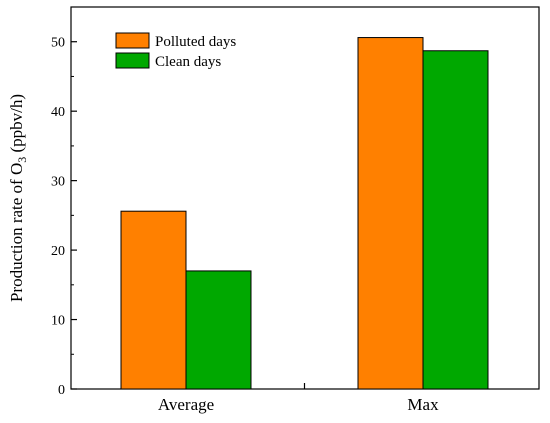 This screenshot has width=550, height=423. What do you see at coordinates (132, 40) in the screenshot?
I see `legend-swatch-polluted-days` at bounding box center [132, 40].